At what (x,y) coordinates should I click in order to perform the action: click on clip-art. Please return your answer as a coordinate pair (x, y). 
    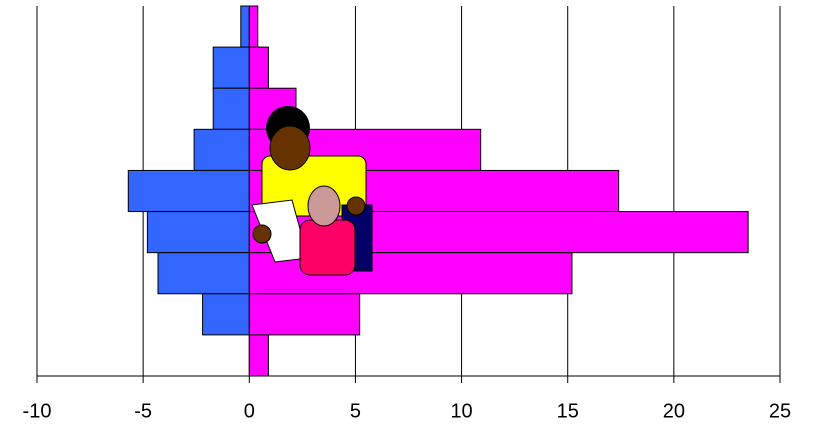
    Looking at the image, I should click on (312, 191).